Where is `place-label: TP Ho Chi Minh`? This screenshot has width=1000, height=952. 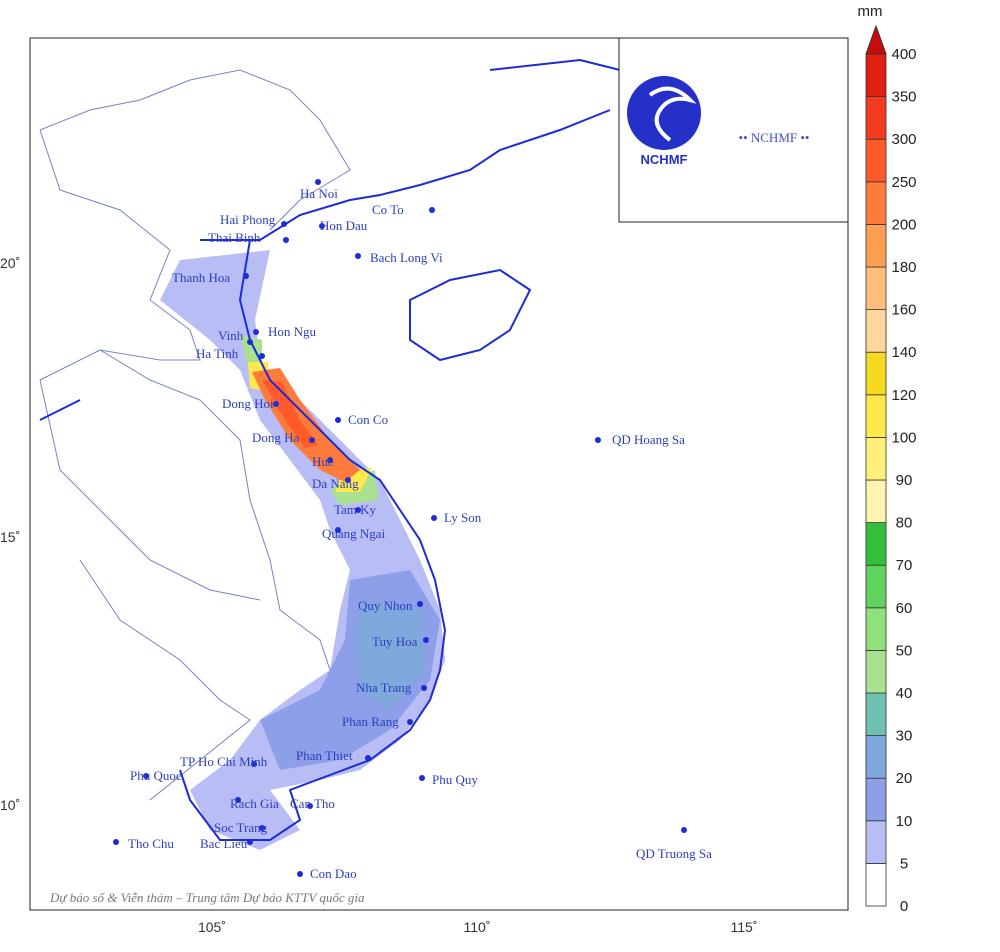 place-label: TP Ho Chi Minh is located at coordinates (224, 761).